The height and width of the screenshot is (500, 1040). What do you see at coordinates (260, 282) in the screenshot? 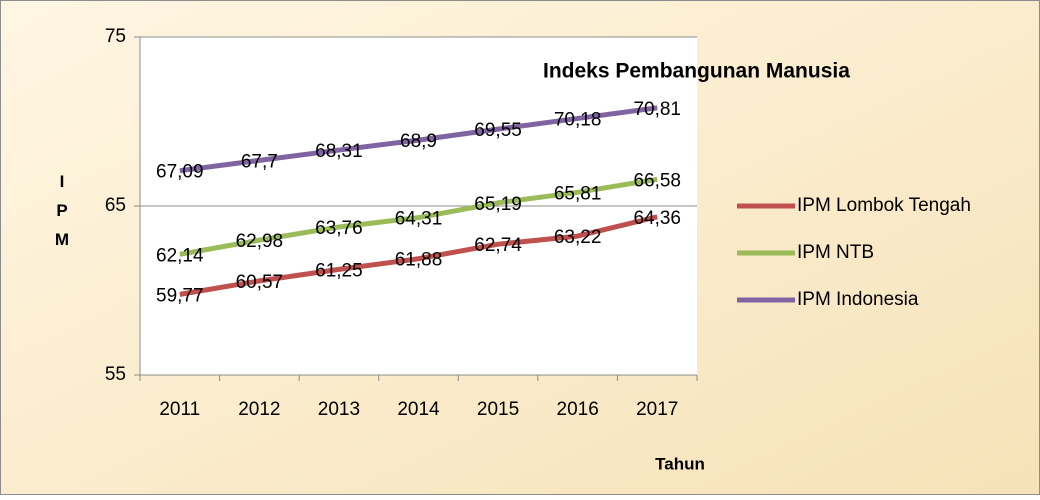
I see `data-label: 60,57` at bounding box center [260, 282].